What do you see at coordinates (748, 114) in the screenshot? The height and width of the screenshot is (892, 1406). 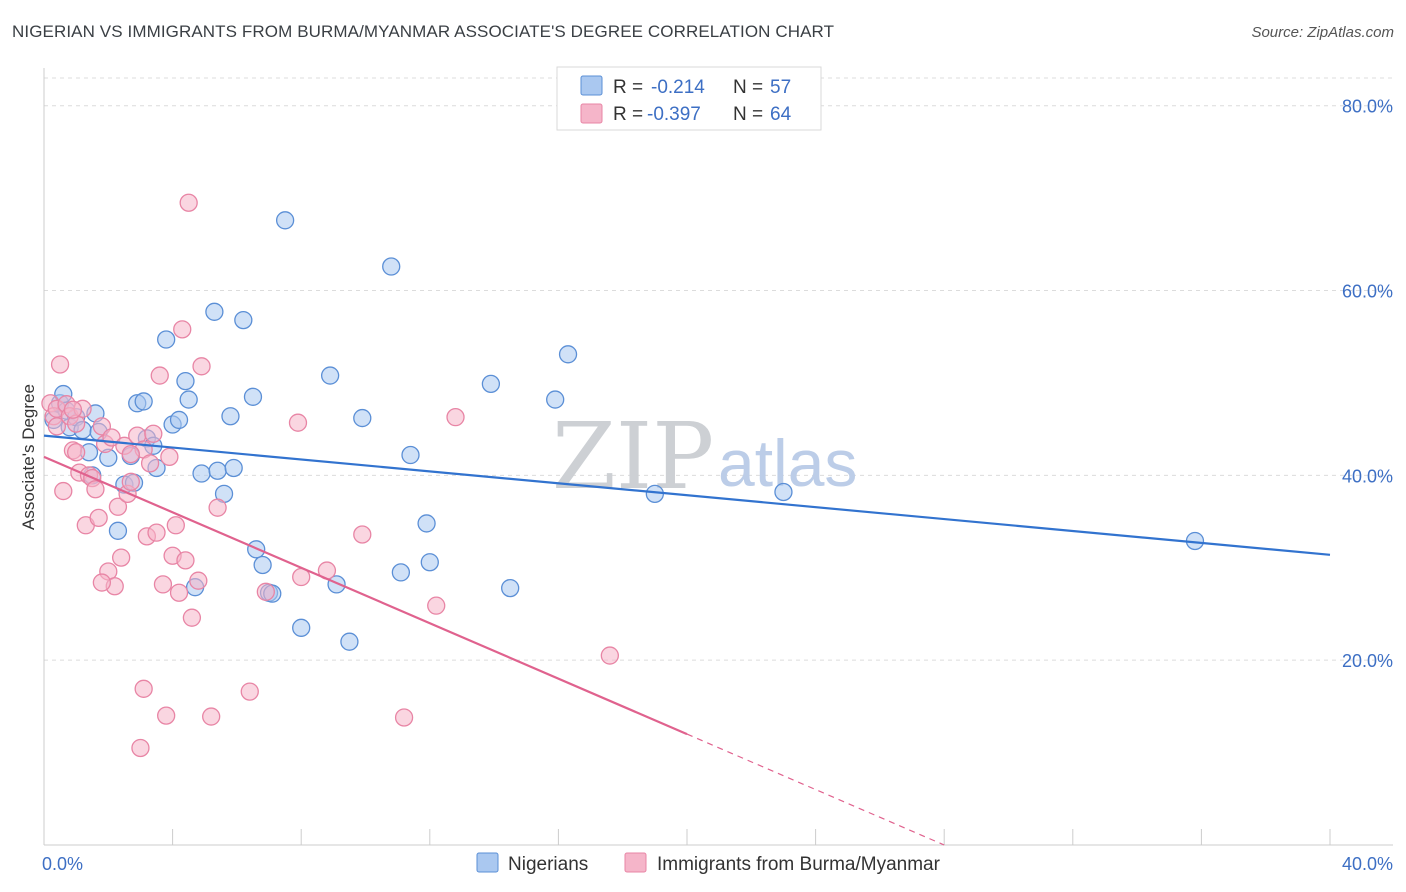 I see `legend-n-label-2: N =` at bounding box center [748, 114].